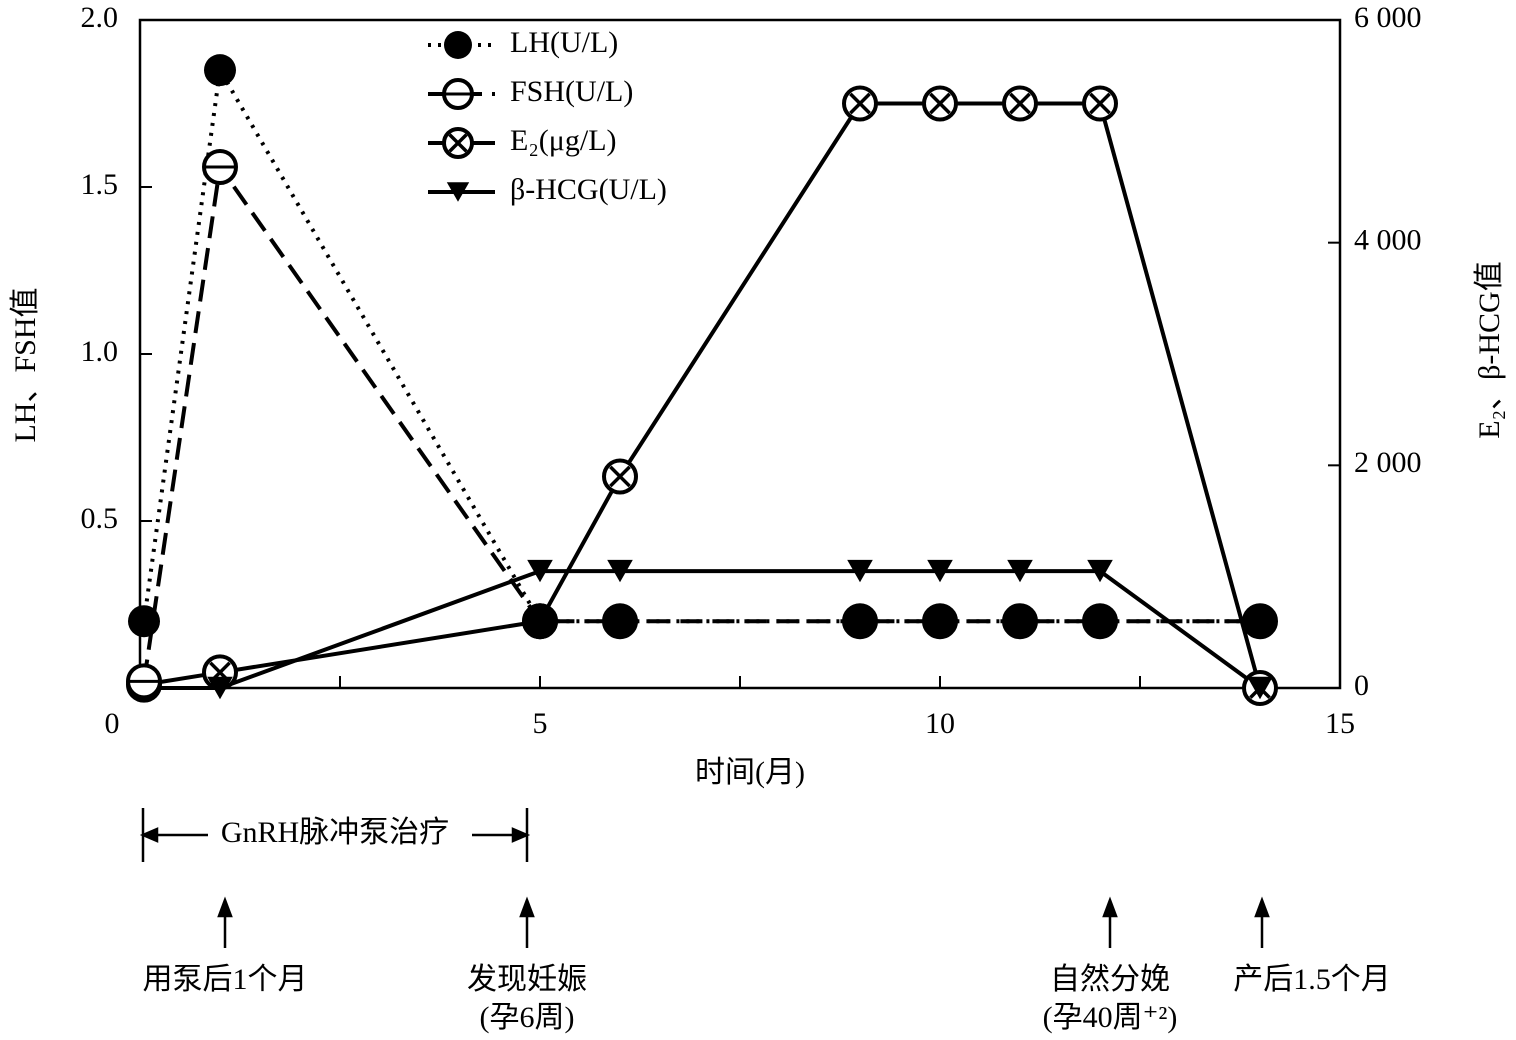 The width and height of the screenshot is (1516, 1040). I want to click on y-tick-label: 0.5, so click(100, 518).